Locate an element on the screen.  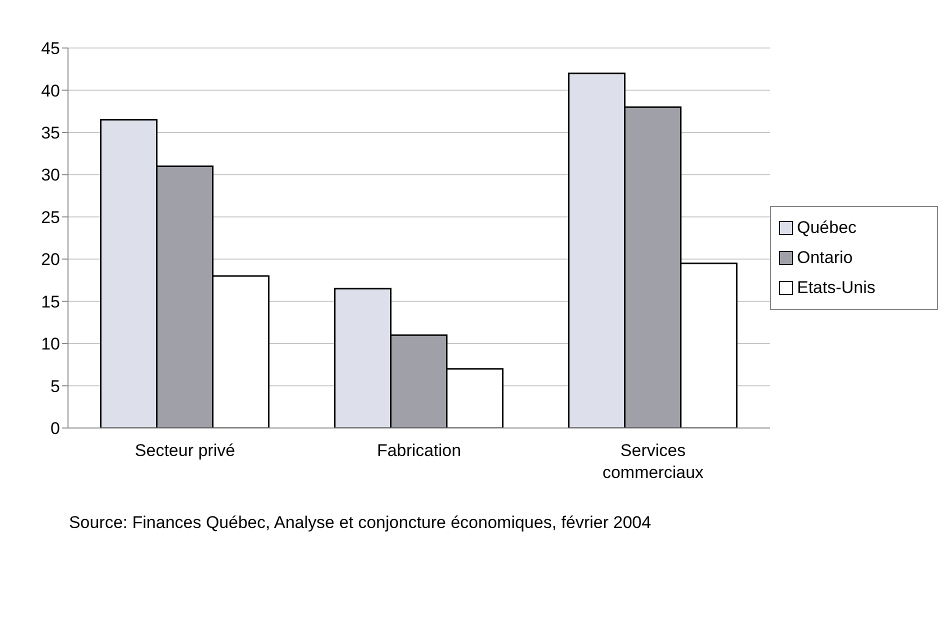
y-tick-label: 25 is located at coordinates (50, 217).